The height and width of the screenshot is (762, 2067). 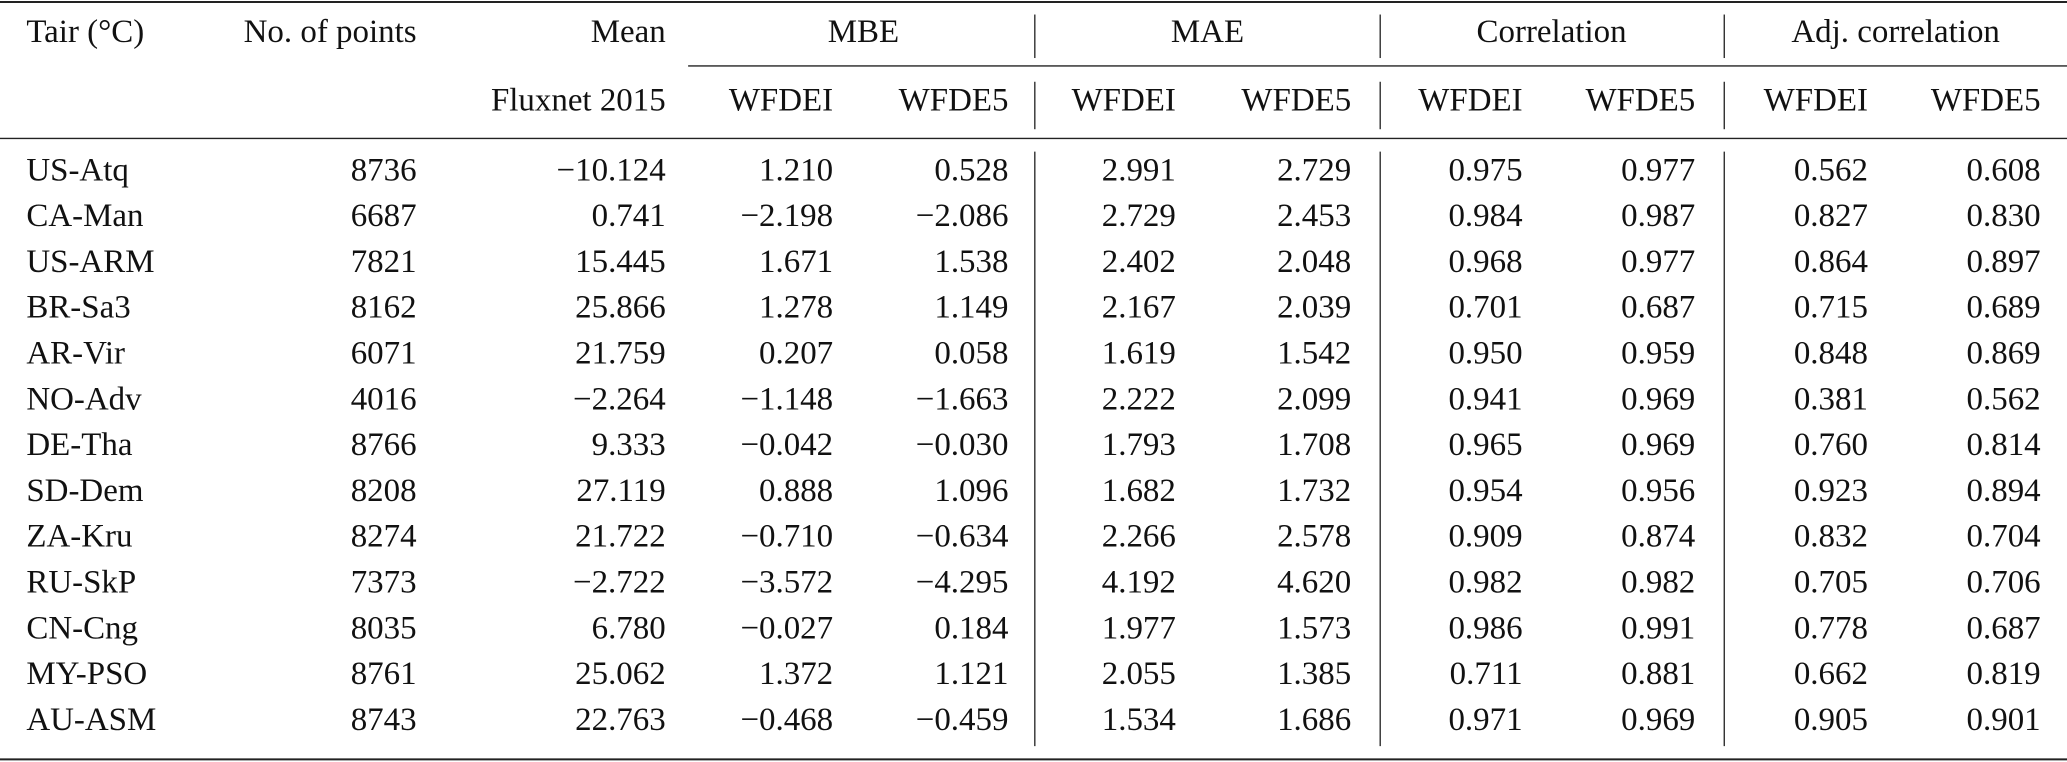 What do you see at coordinates (1831, 674) in the screenshot?
I see `value-cell: 0.662` at bounding box center [1831, 674].